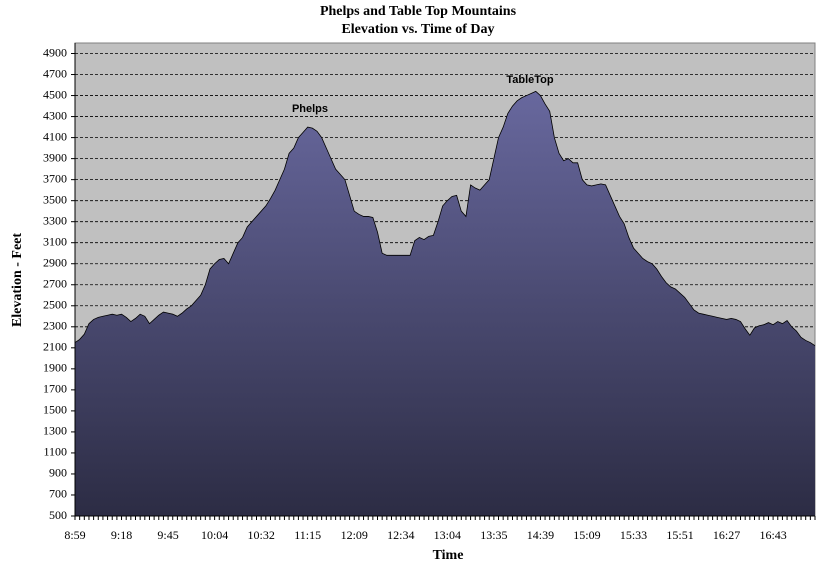  I want to click on y-tick-label: 3700, so click(55, 178).